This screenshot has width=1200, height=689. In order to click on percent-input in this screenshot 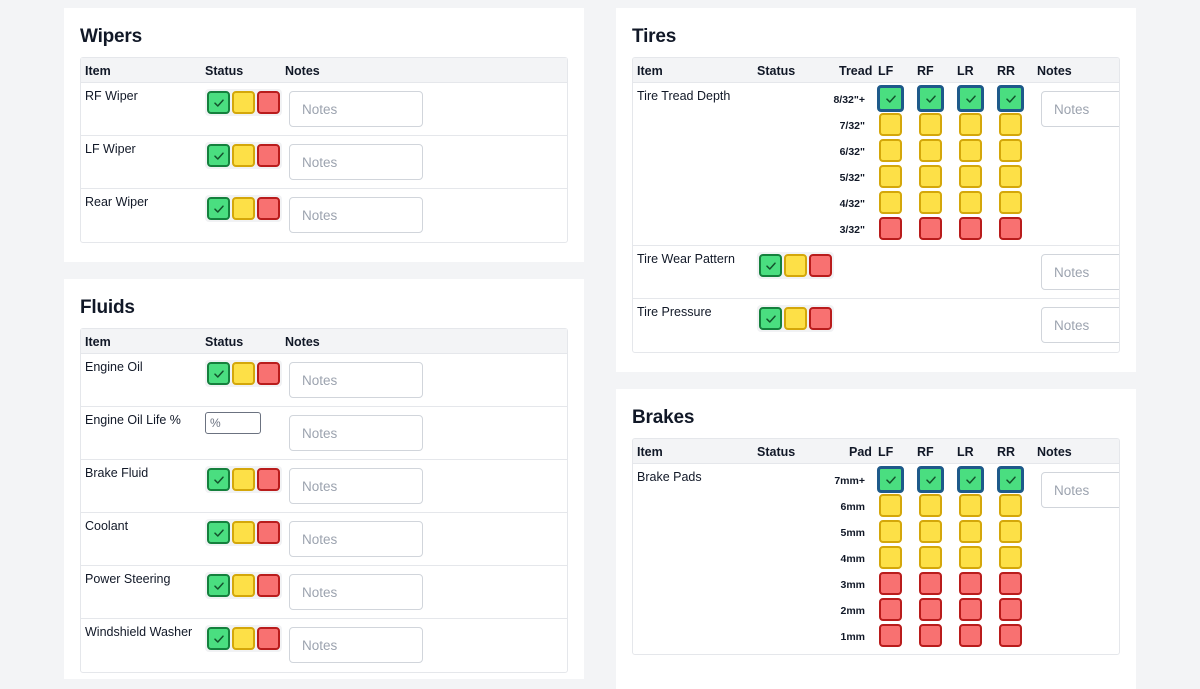, I will do `click(233, 423)`.